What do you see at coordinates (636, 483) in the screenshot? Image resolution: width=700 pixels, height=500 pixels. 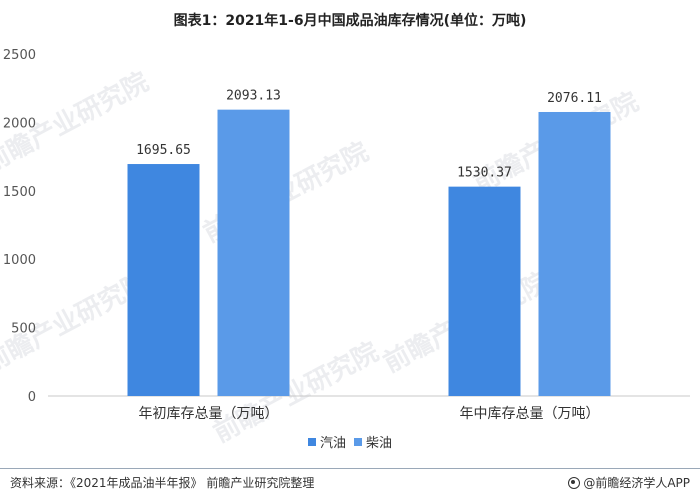 I see `footer-brand-text: @前瞻经济学人APP` at bounding box center [636, 483].